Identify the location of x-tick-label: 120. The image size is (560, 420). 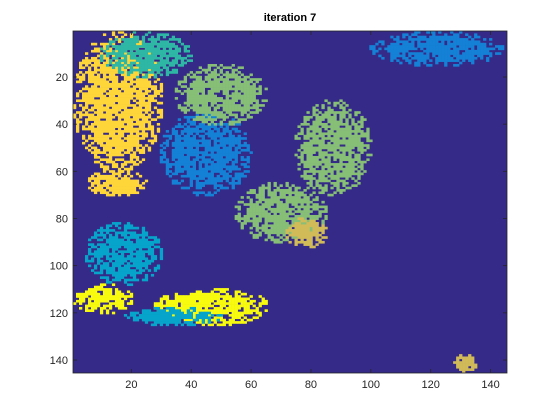
(430, 385).